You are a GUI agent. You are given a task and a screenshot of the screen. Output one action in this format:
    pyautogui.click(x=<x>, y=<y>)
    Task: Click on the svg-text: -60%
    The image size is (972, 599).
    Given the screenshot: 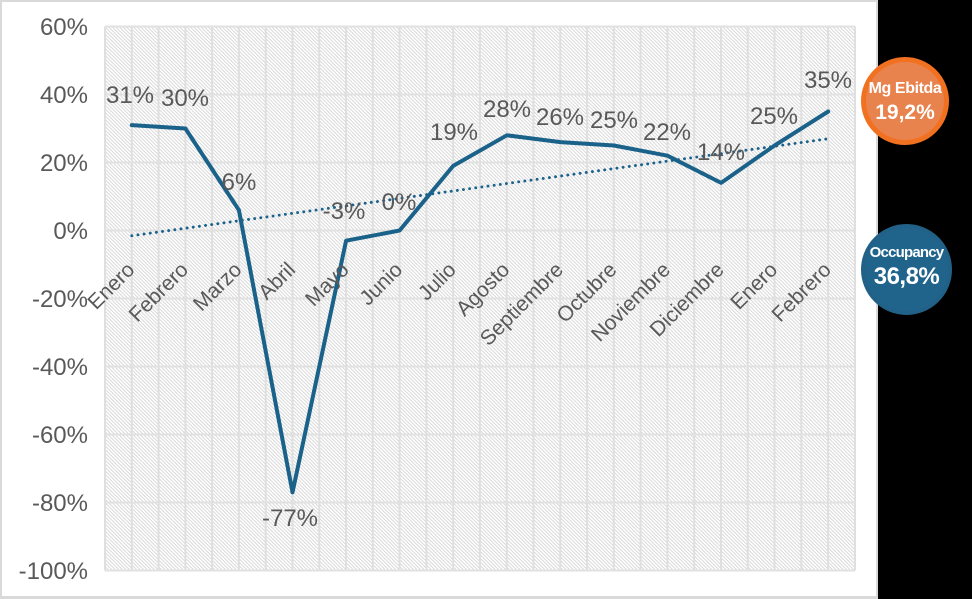 What is the action you would take?
    pyautogui.click(x=60, y=435)
    